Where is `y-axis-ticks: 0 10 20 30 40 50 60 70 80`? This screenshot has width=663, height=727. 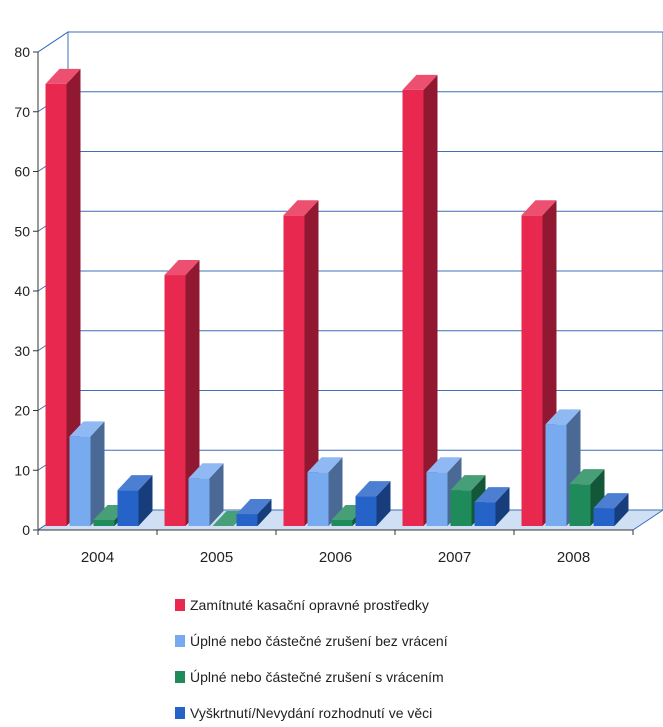 y-axis-ticks: 0 10 20 30 40 50 60 70 80 is located at coordinates (26, 291).